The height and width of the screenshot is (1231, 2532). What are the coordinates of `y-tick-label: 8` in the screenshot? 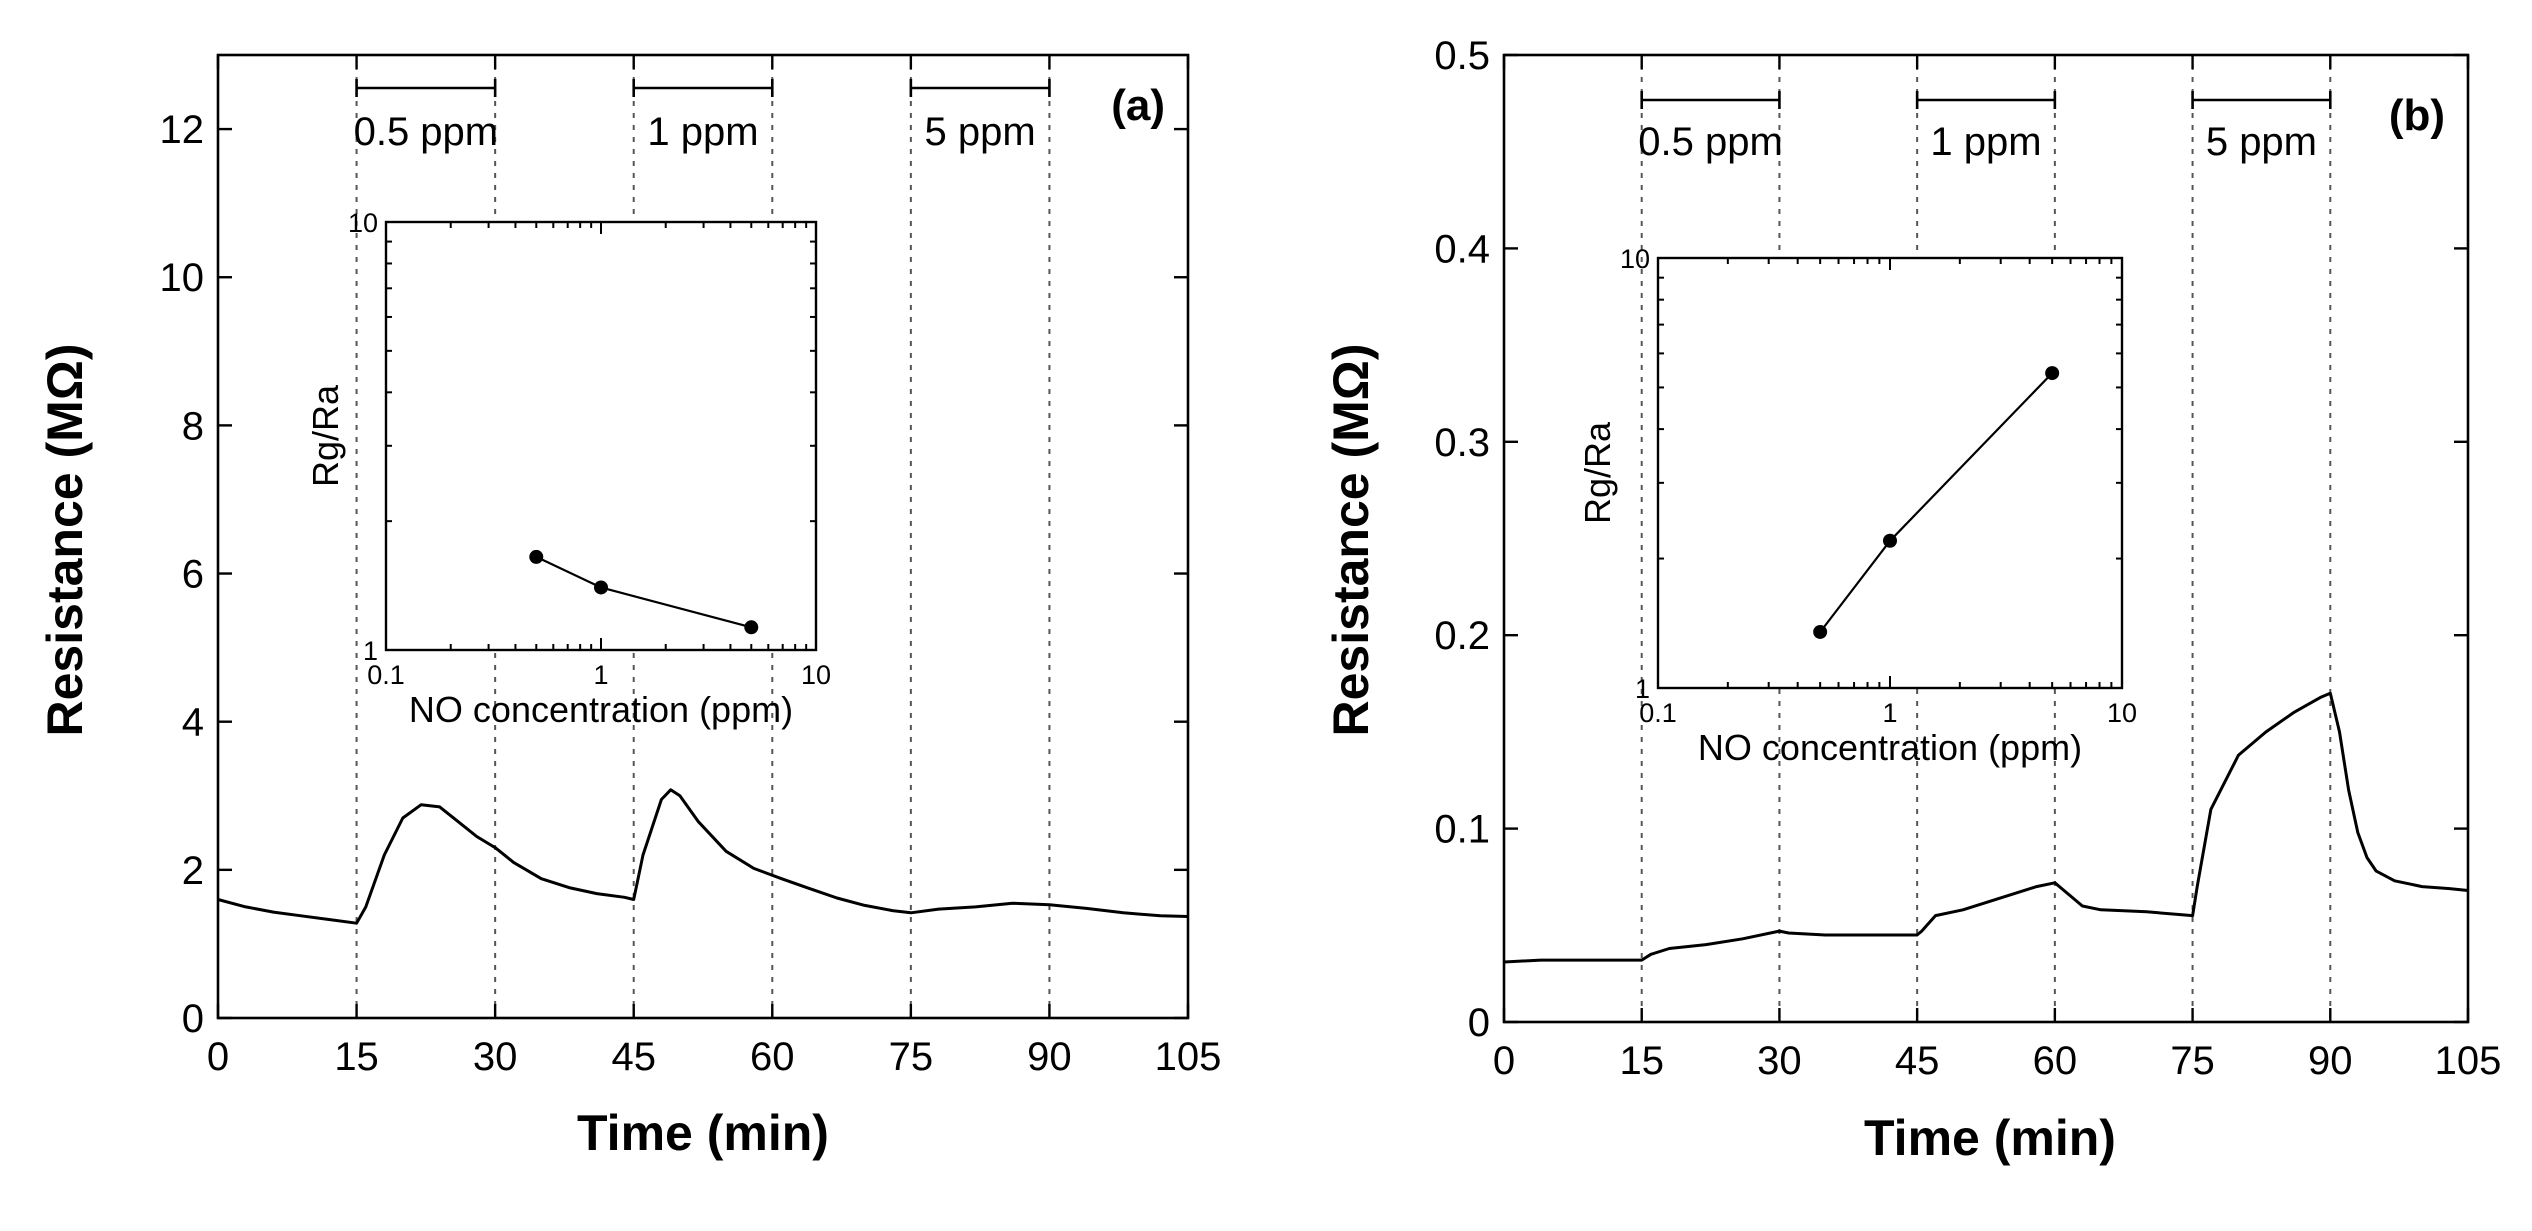 It's located at (193, 426).